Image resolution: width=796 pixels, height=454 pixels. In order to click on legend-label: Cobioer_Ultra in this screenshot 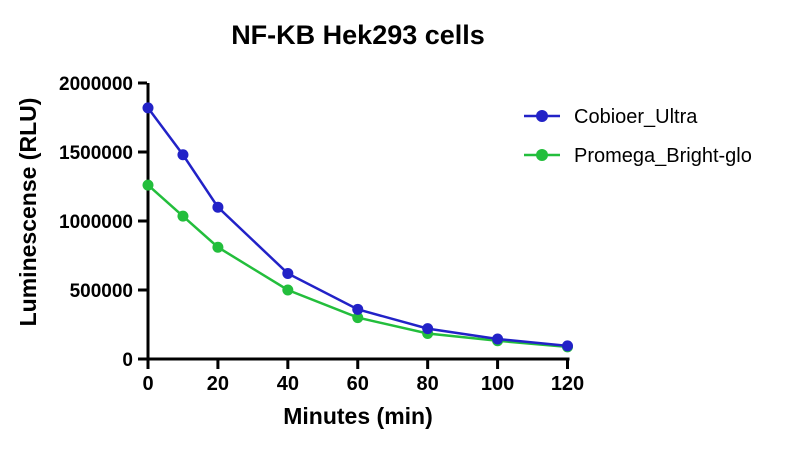, I will do `click(636, 117)`.